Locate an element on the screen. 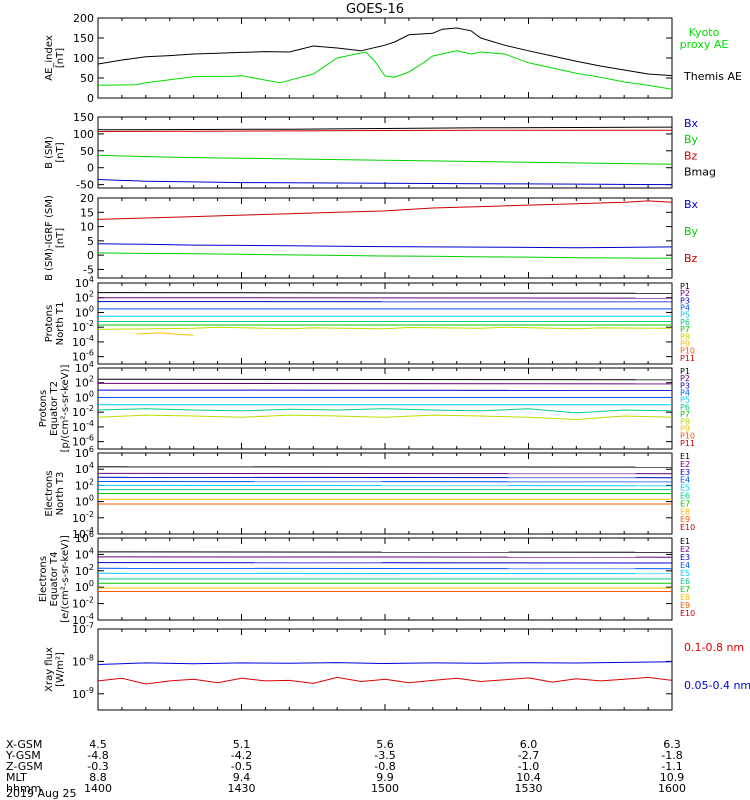  y-tick-label: 20 is located at coordinates (87, 198).